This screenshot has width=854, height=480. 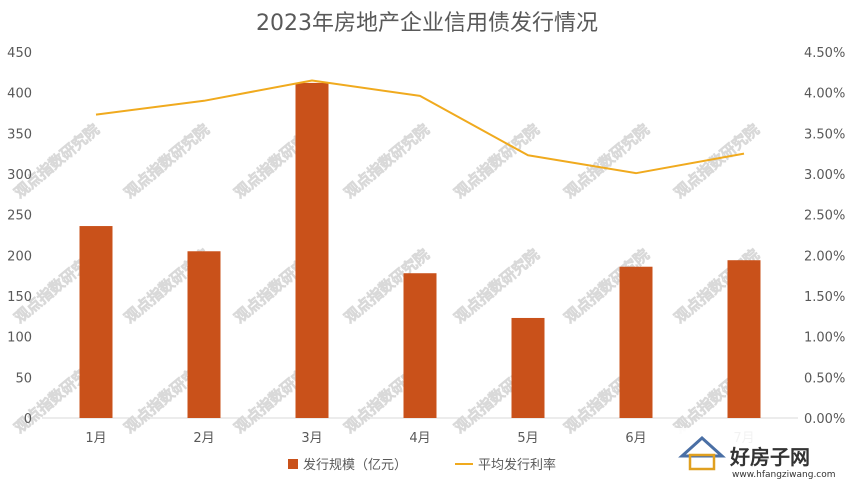 What do you see at coordinates (824, 53) in the screenshot?
I see `y-right-tick-label: 4.50%` at bounding box center [824, 53].